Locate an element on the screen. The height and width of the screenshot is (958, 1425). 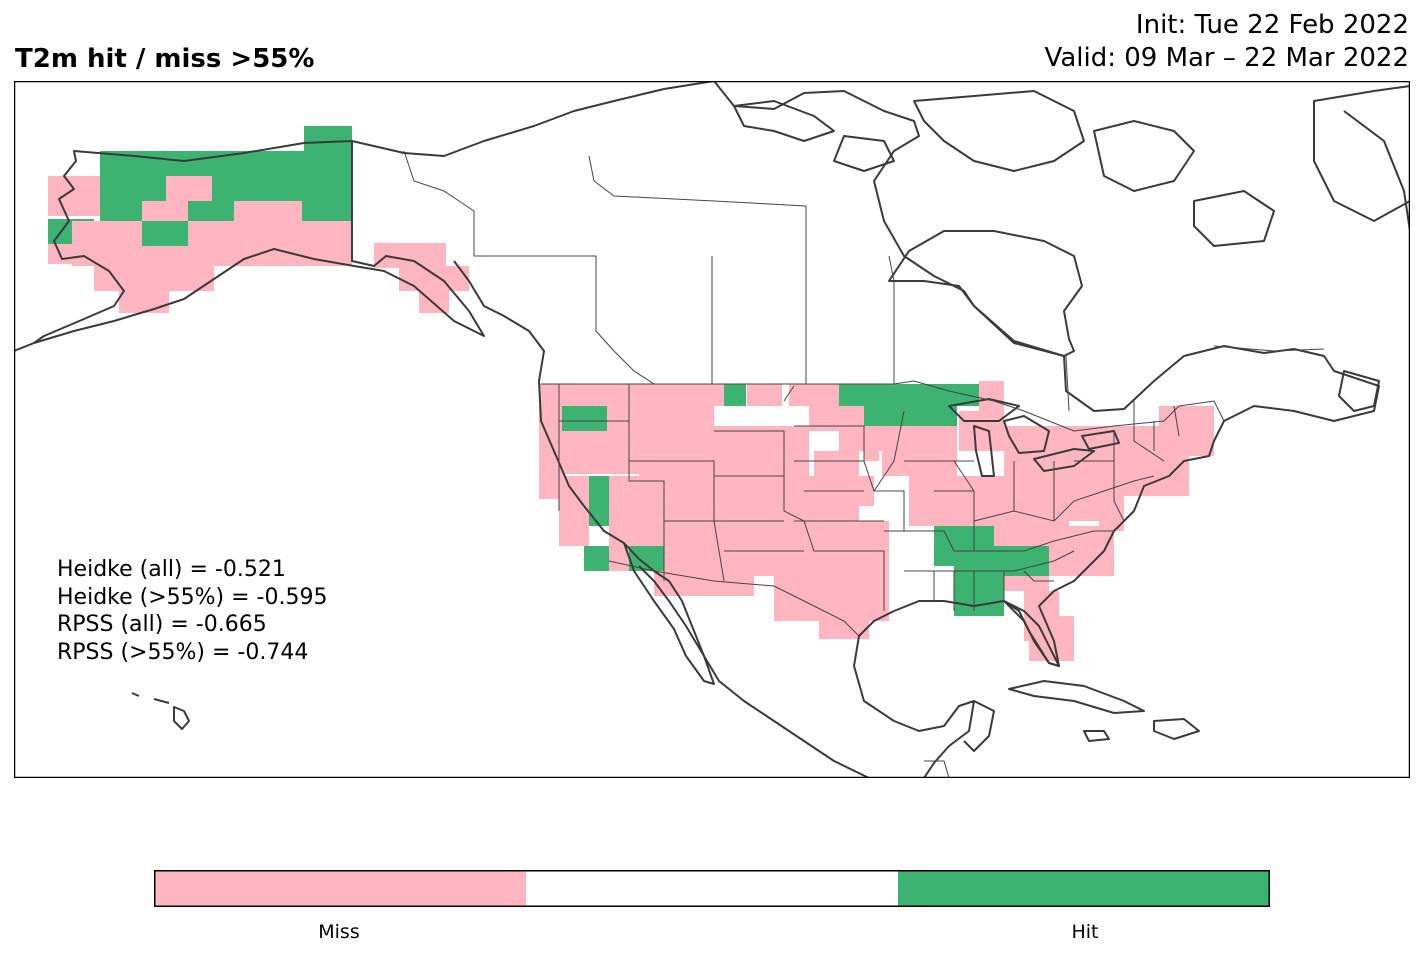
heidke-all-score: Heidke (all) = -0.521 is located at coordinates (171, 569).